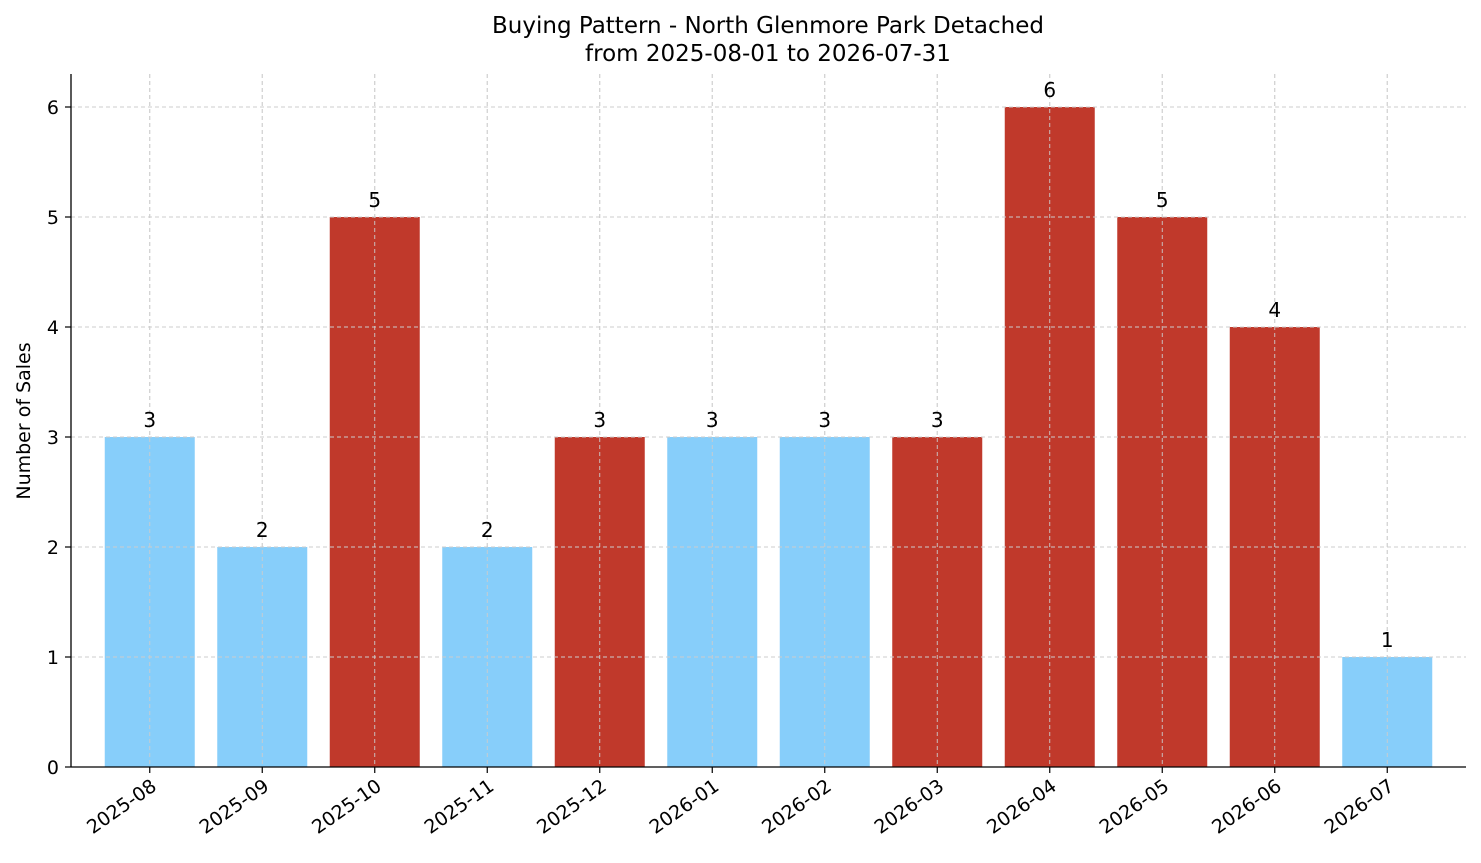 This screenshot has width=1481, height=863. What do you see at coordinates (53, 548) in the screenshot?
I see `y-tick-label: 2` at bounding box center [53, 548].